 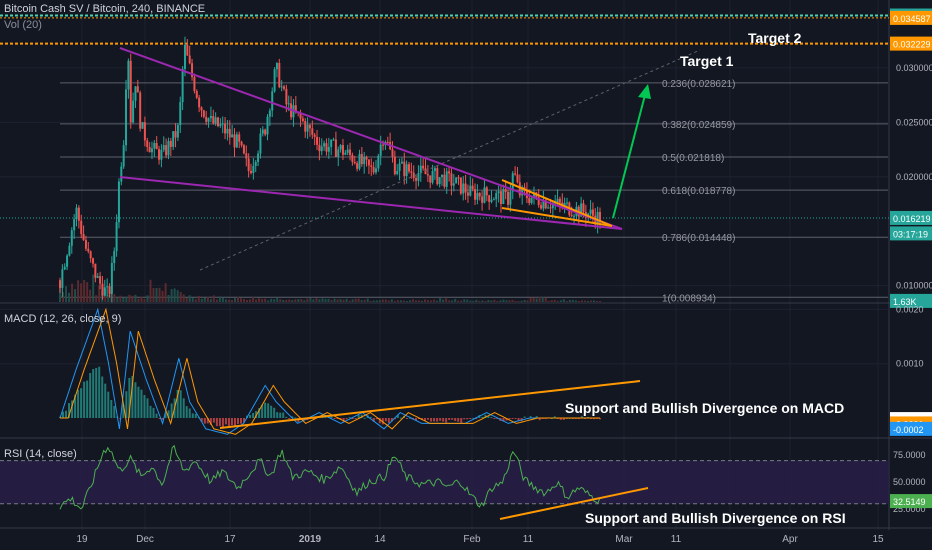 I want to click on x-tick-label: 2019, so click(x=310, y=539).